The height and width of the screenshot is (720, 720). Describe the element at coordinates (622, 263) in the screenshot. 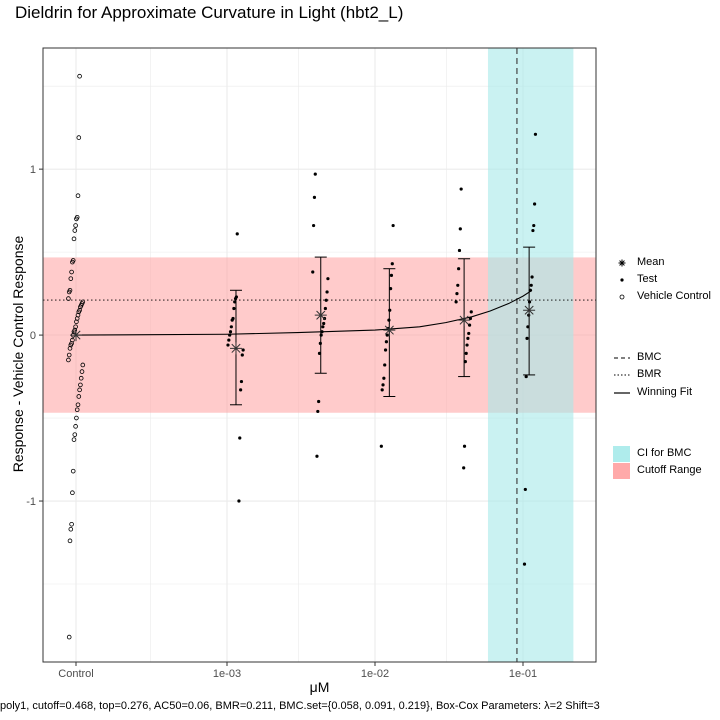

I see `legend-key-mean` at that location.